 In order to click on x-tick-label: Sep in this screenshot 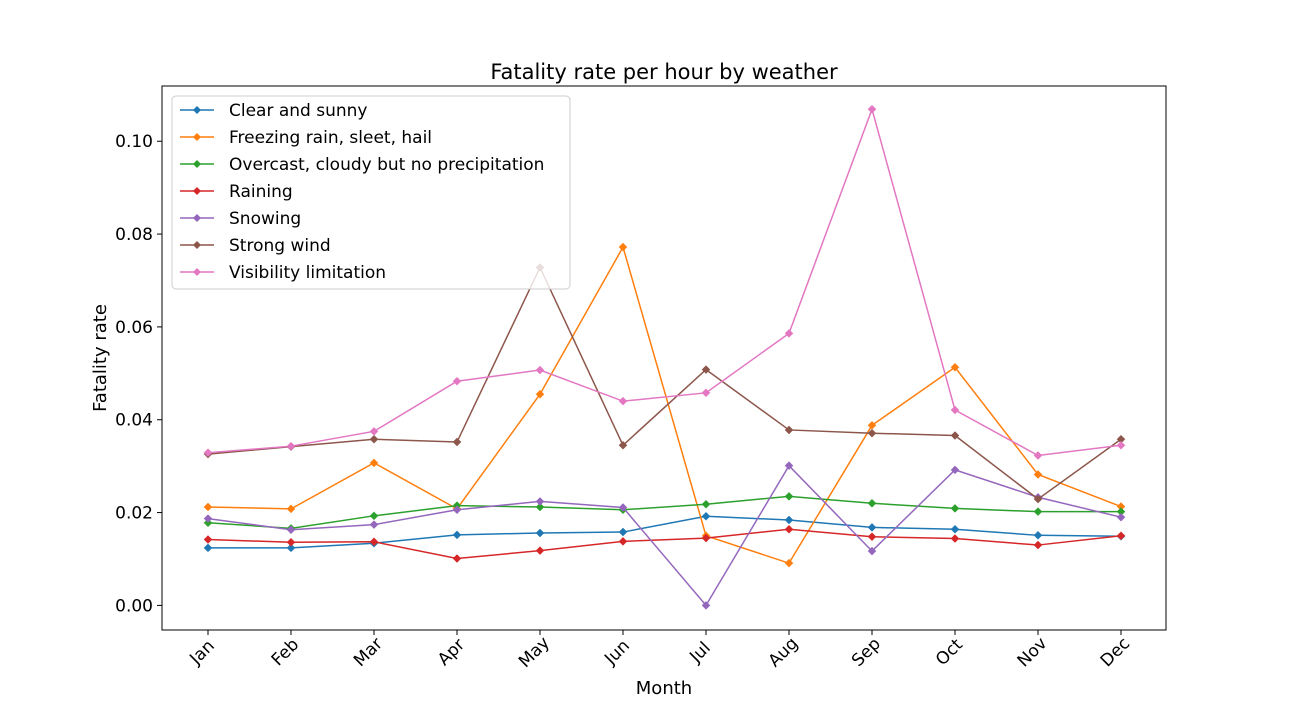, I will do `click(866, 652)`.